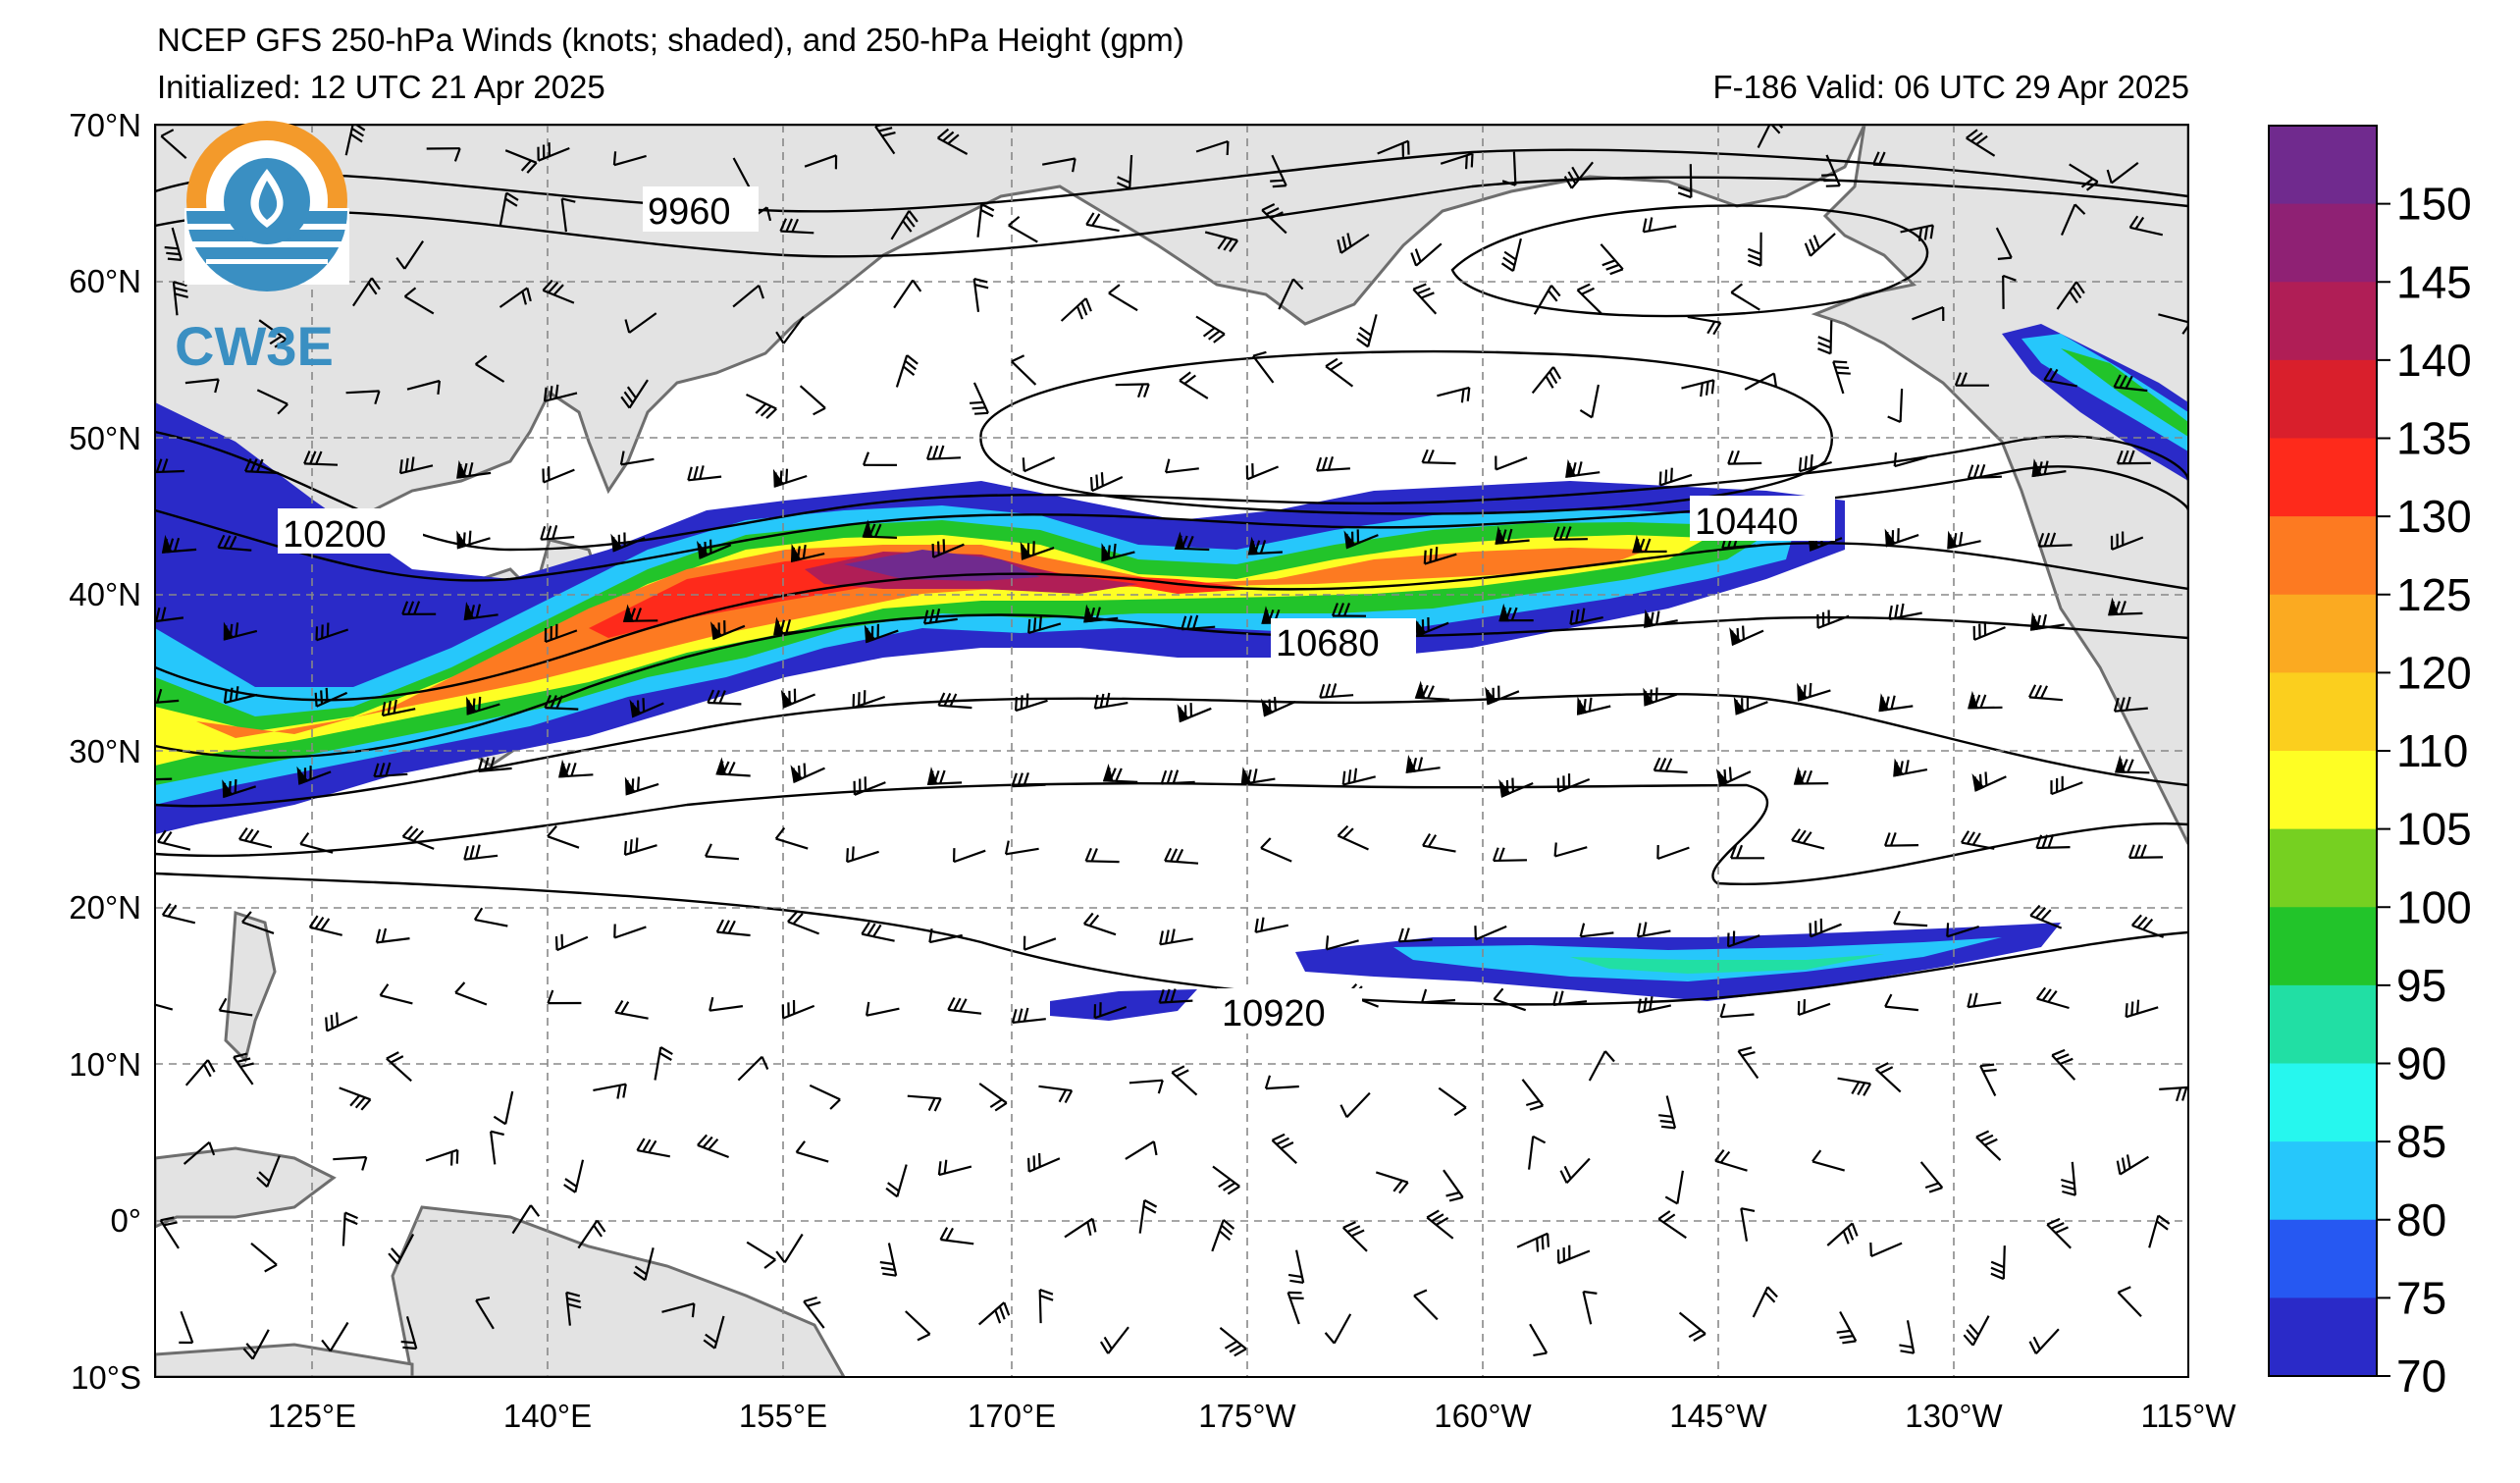  I want to click on lon-label: 155°E, so click(783, 1416).